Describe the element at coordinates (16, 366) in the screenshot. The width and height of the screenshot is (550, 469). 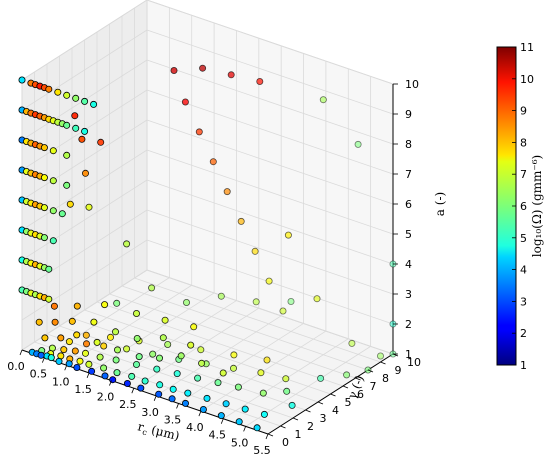
I see `x-tick-label: 0.0` at that location.